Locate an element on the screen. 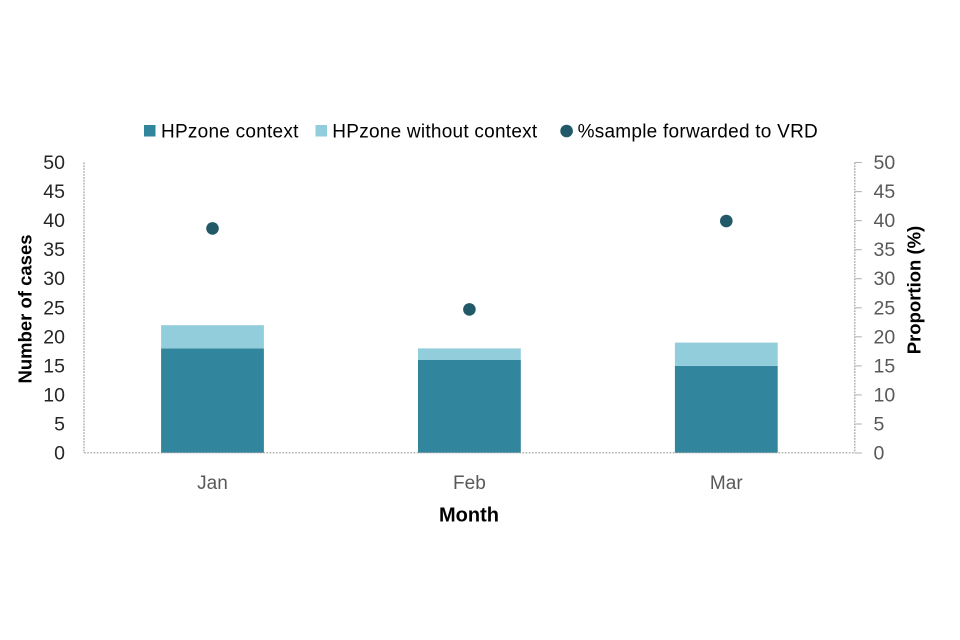  svg-text: Mar is located at coordinates (726, 483).